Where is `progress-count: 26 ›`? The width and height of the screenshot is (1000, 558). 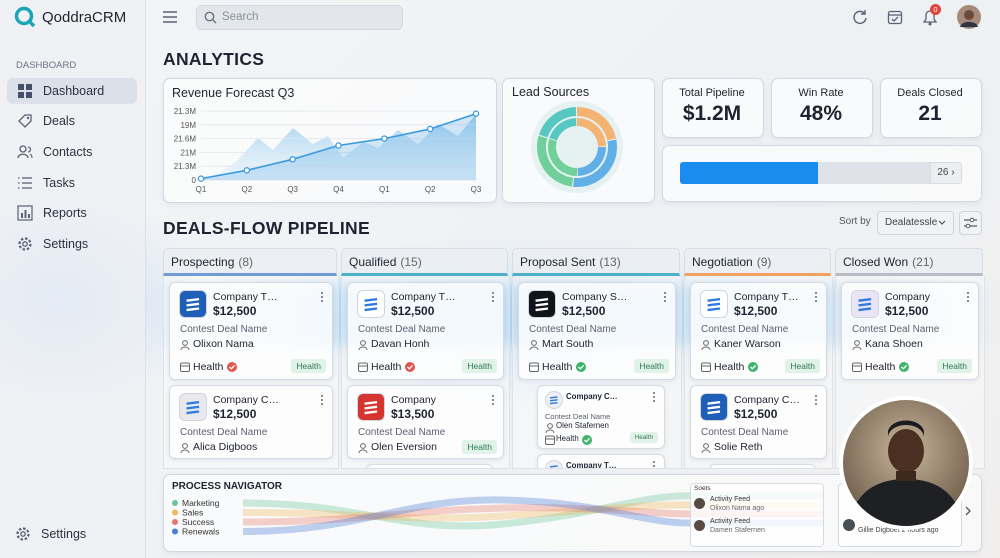
progress-count: 26 › is located at coordinates (946, 173).